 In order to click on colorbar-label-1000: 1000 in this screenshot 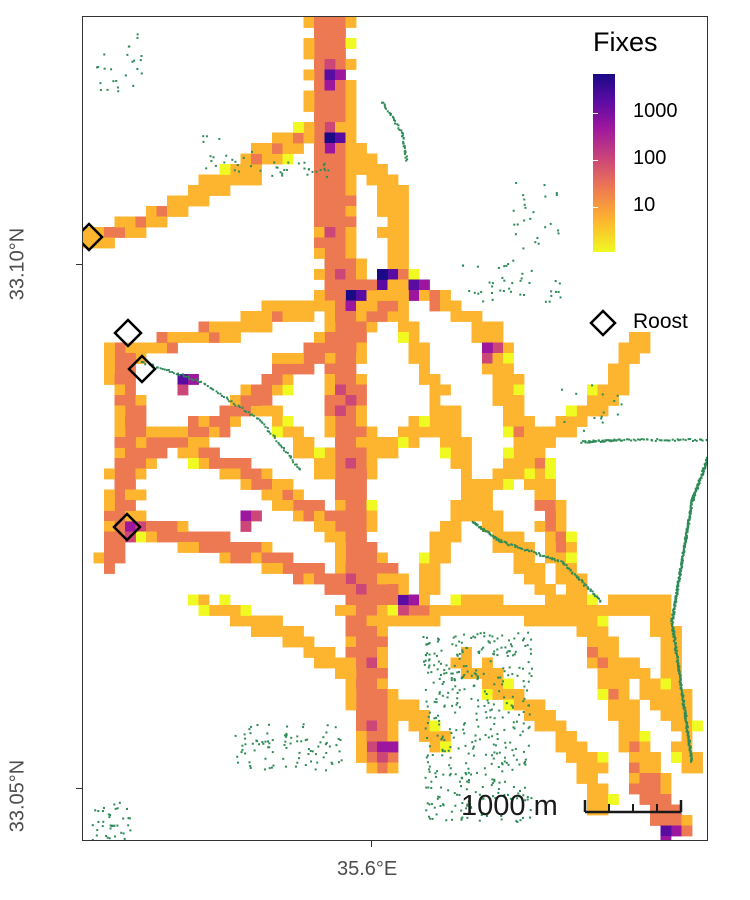, I will do `click(655, 111)`.